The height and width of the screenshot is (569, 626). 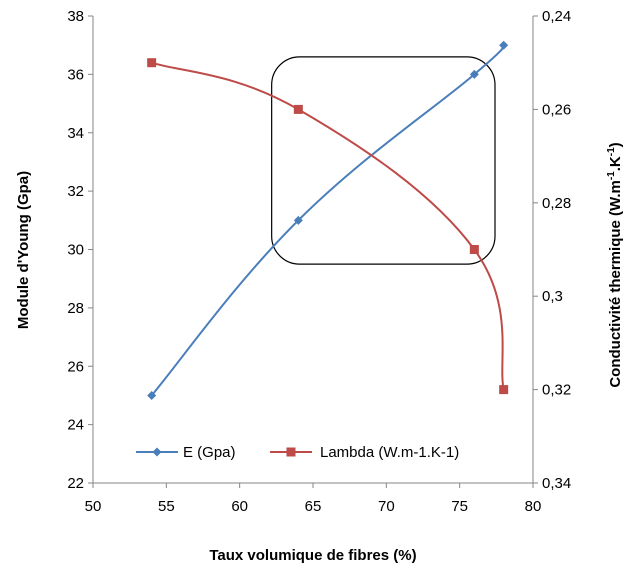 I want to click on y-right-tick-label: 0,26, so click(x=556, y=109).